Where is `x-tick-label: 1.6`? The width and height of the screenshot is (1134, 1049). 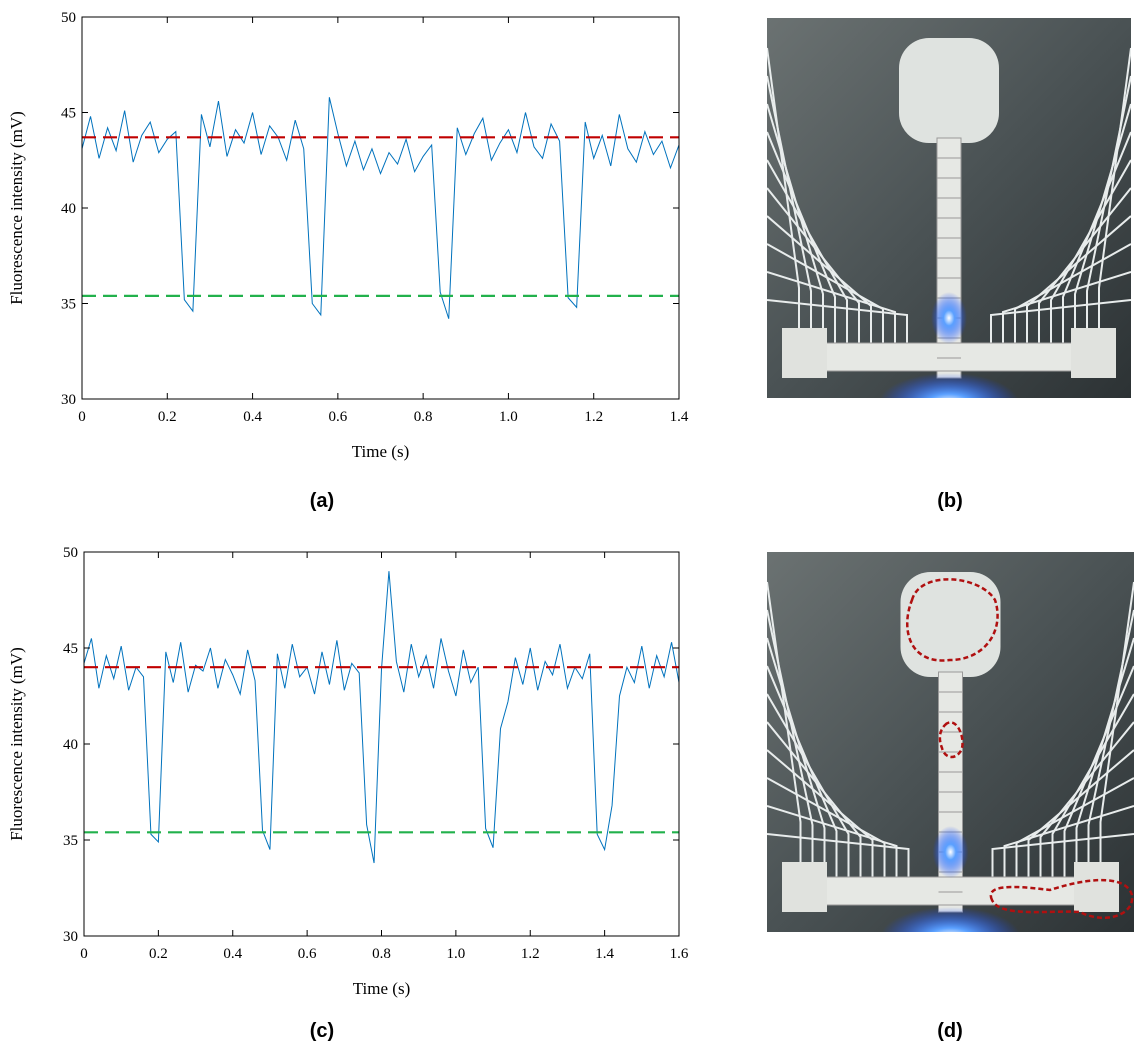 x-tick-label: 1.6 is located at coordinates (679, 954).